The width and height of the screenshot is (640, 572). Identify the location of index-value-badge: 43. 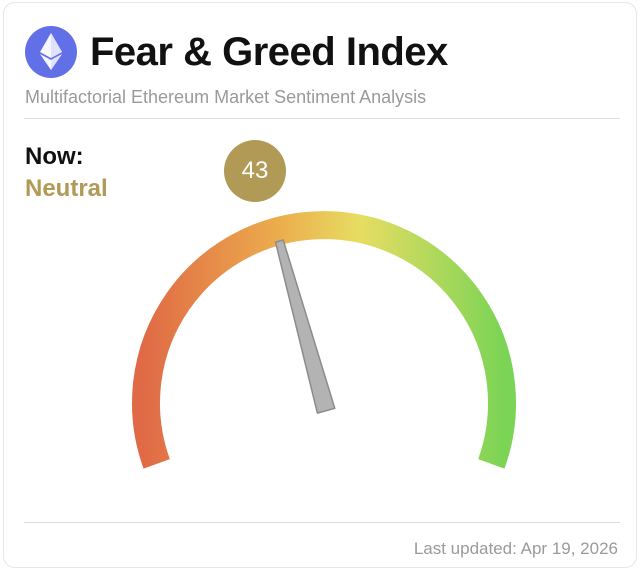
(255, 171).